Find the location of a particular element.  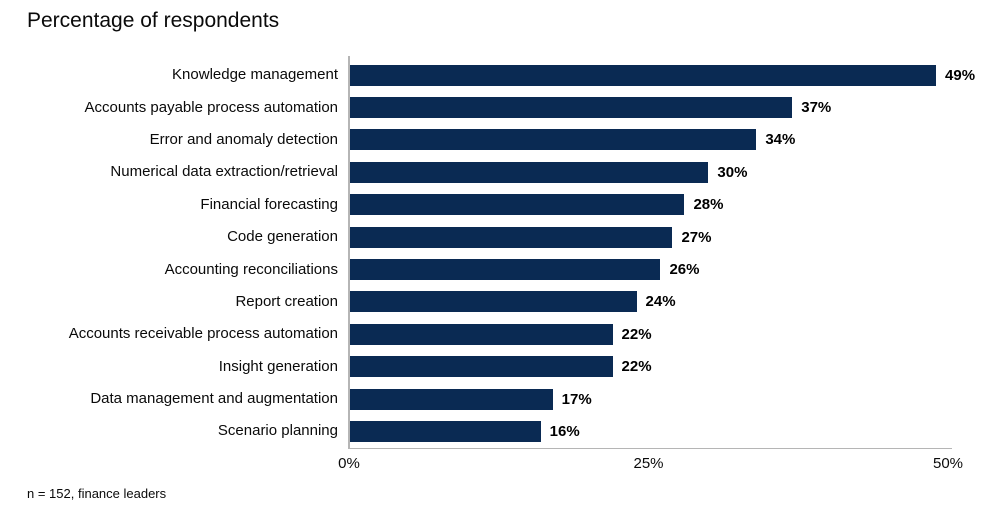

bar-track: 16% is located at coordinates (678, 431).